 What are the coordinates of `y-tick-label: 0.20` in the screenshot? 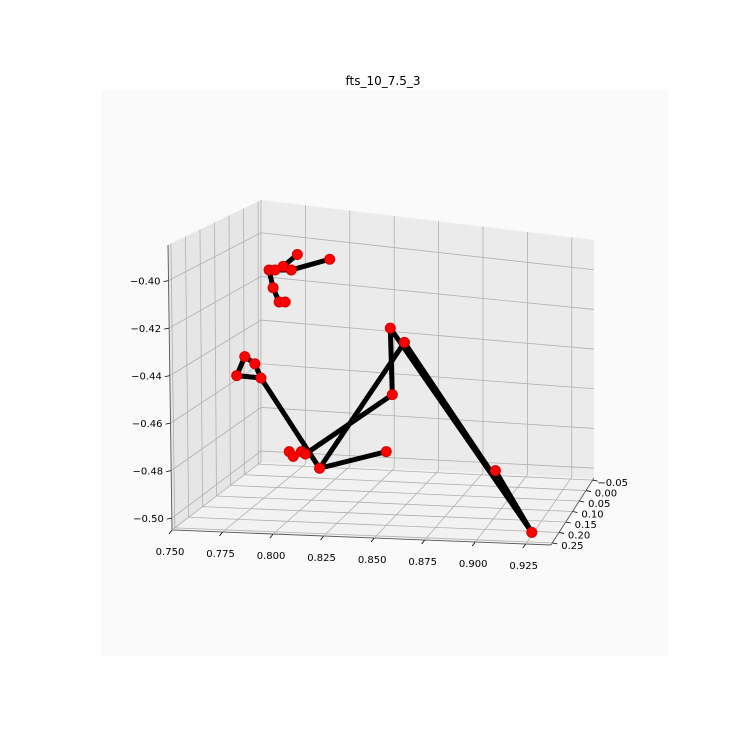 It's located at (579, 535).